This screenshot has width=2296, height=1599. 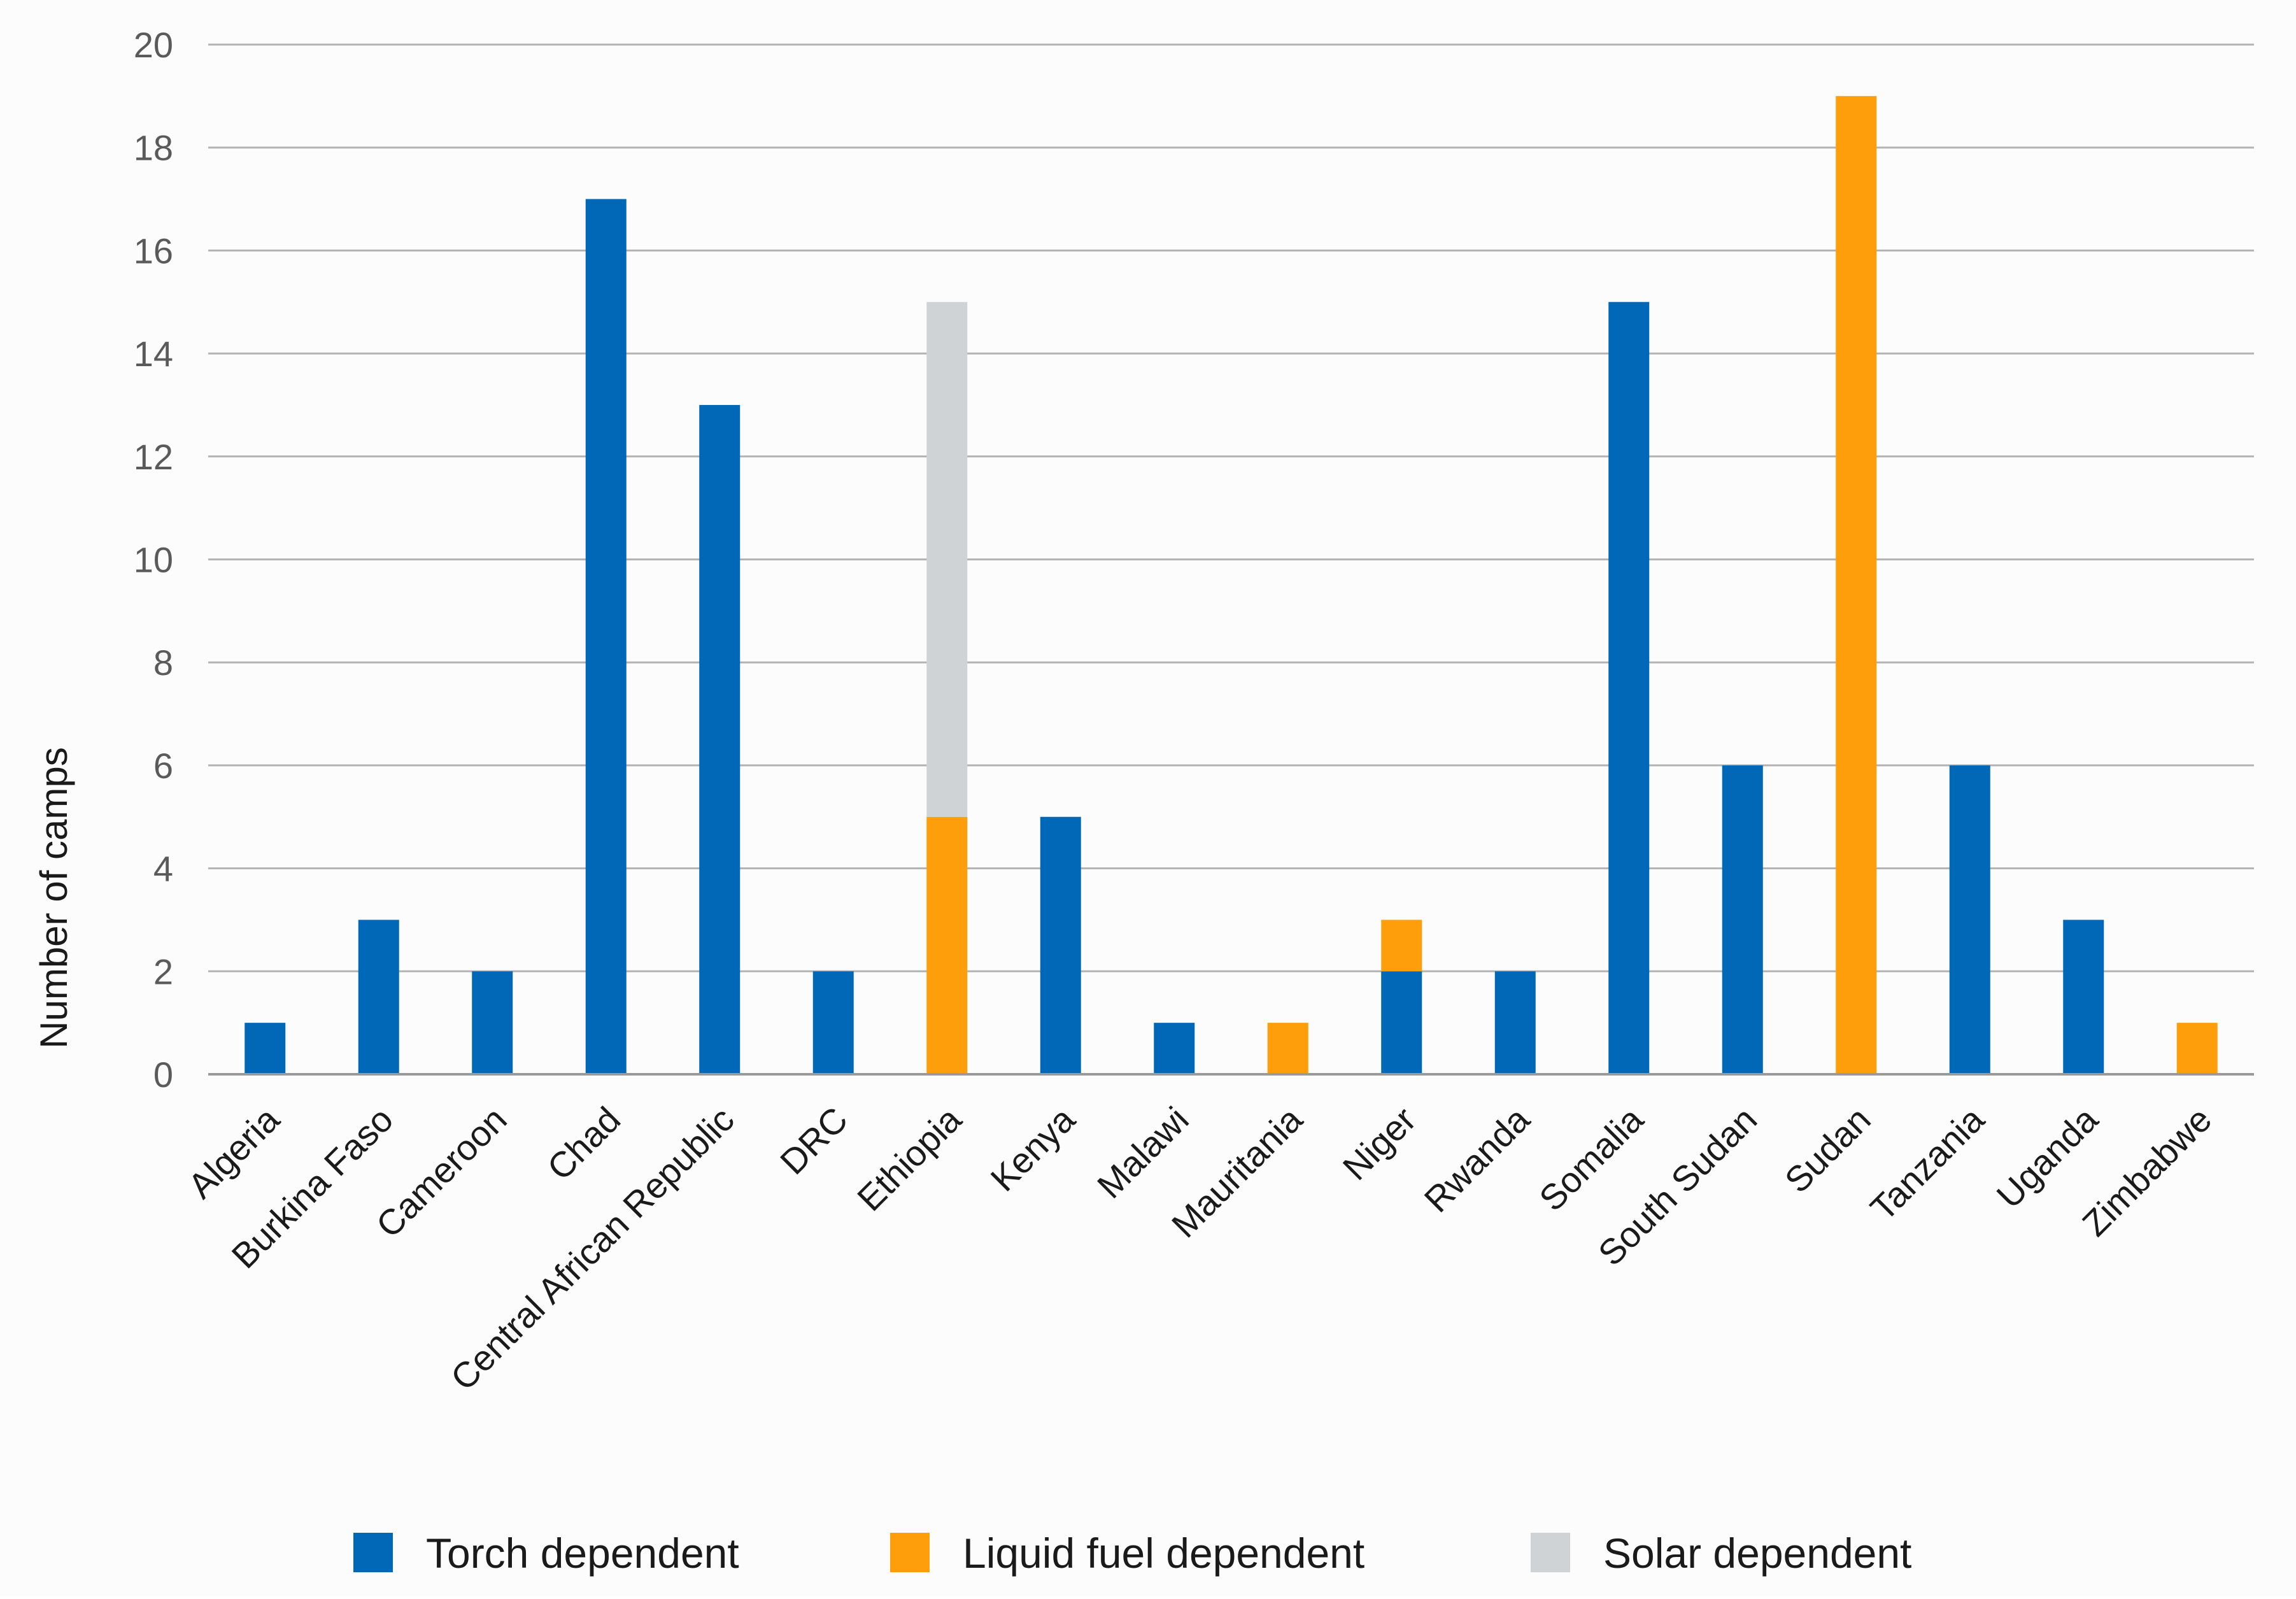 What do you see at coordinates (1828, 1149) in the screenshot?
I see `x-category-label: Sudan` at bounding box center [1828, 1149].